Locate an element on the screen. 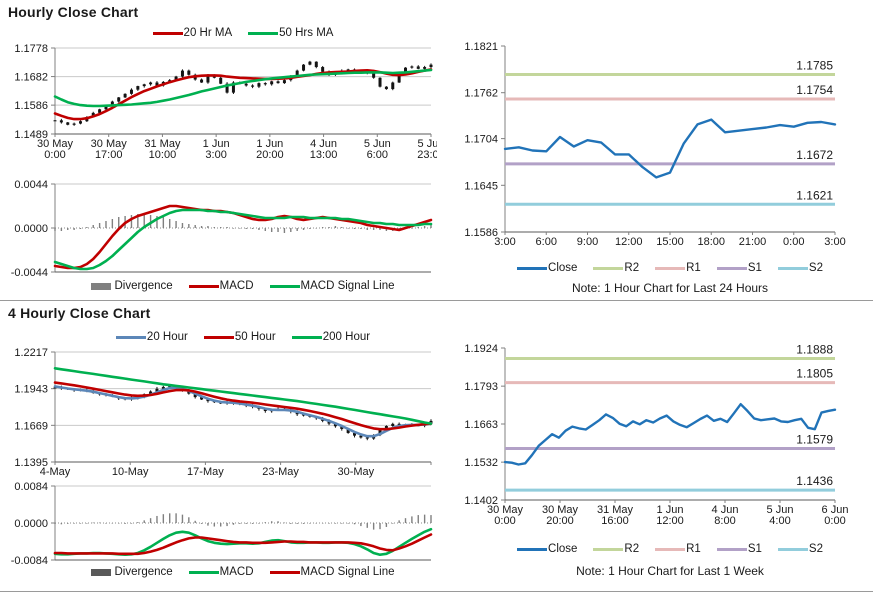  svg-text: 1.1532 is located at coordinates (481, 463).